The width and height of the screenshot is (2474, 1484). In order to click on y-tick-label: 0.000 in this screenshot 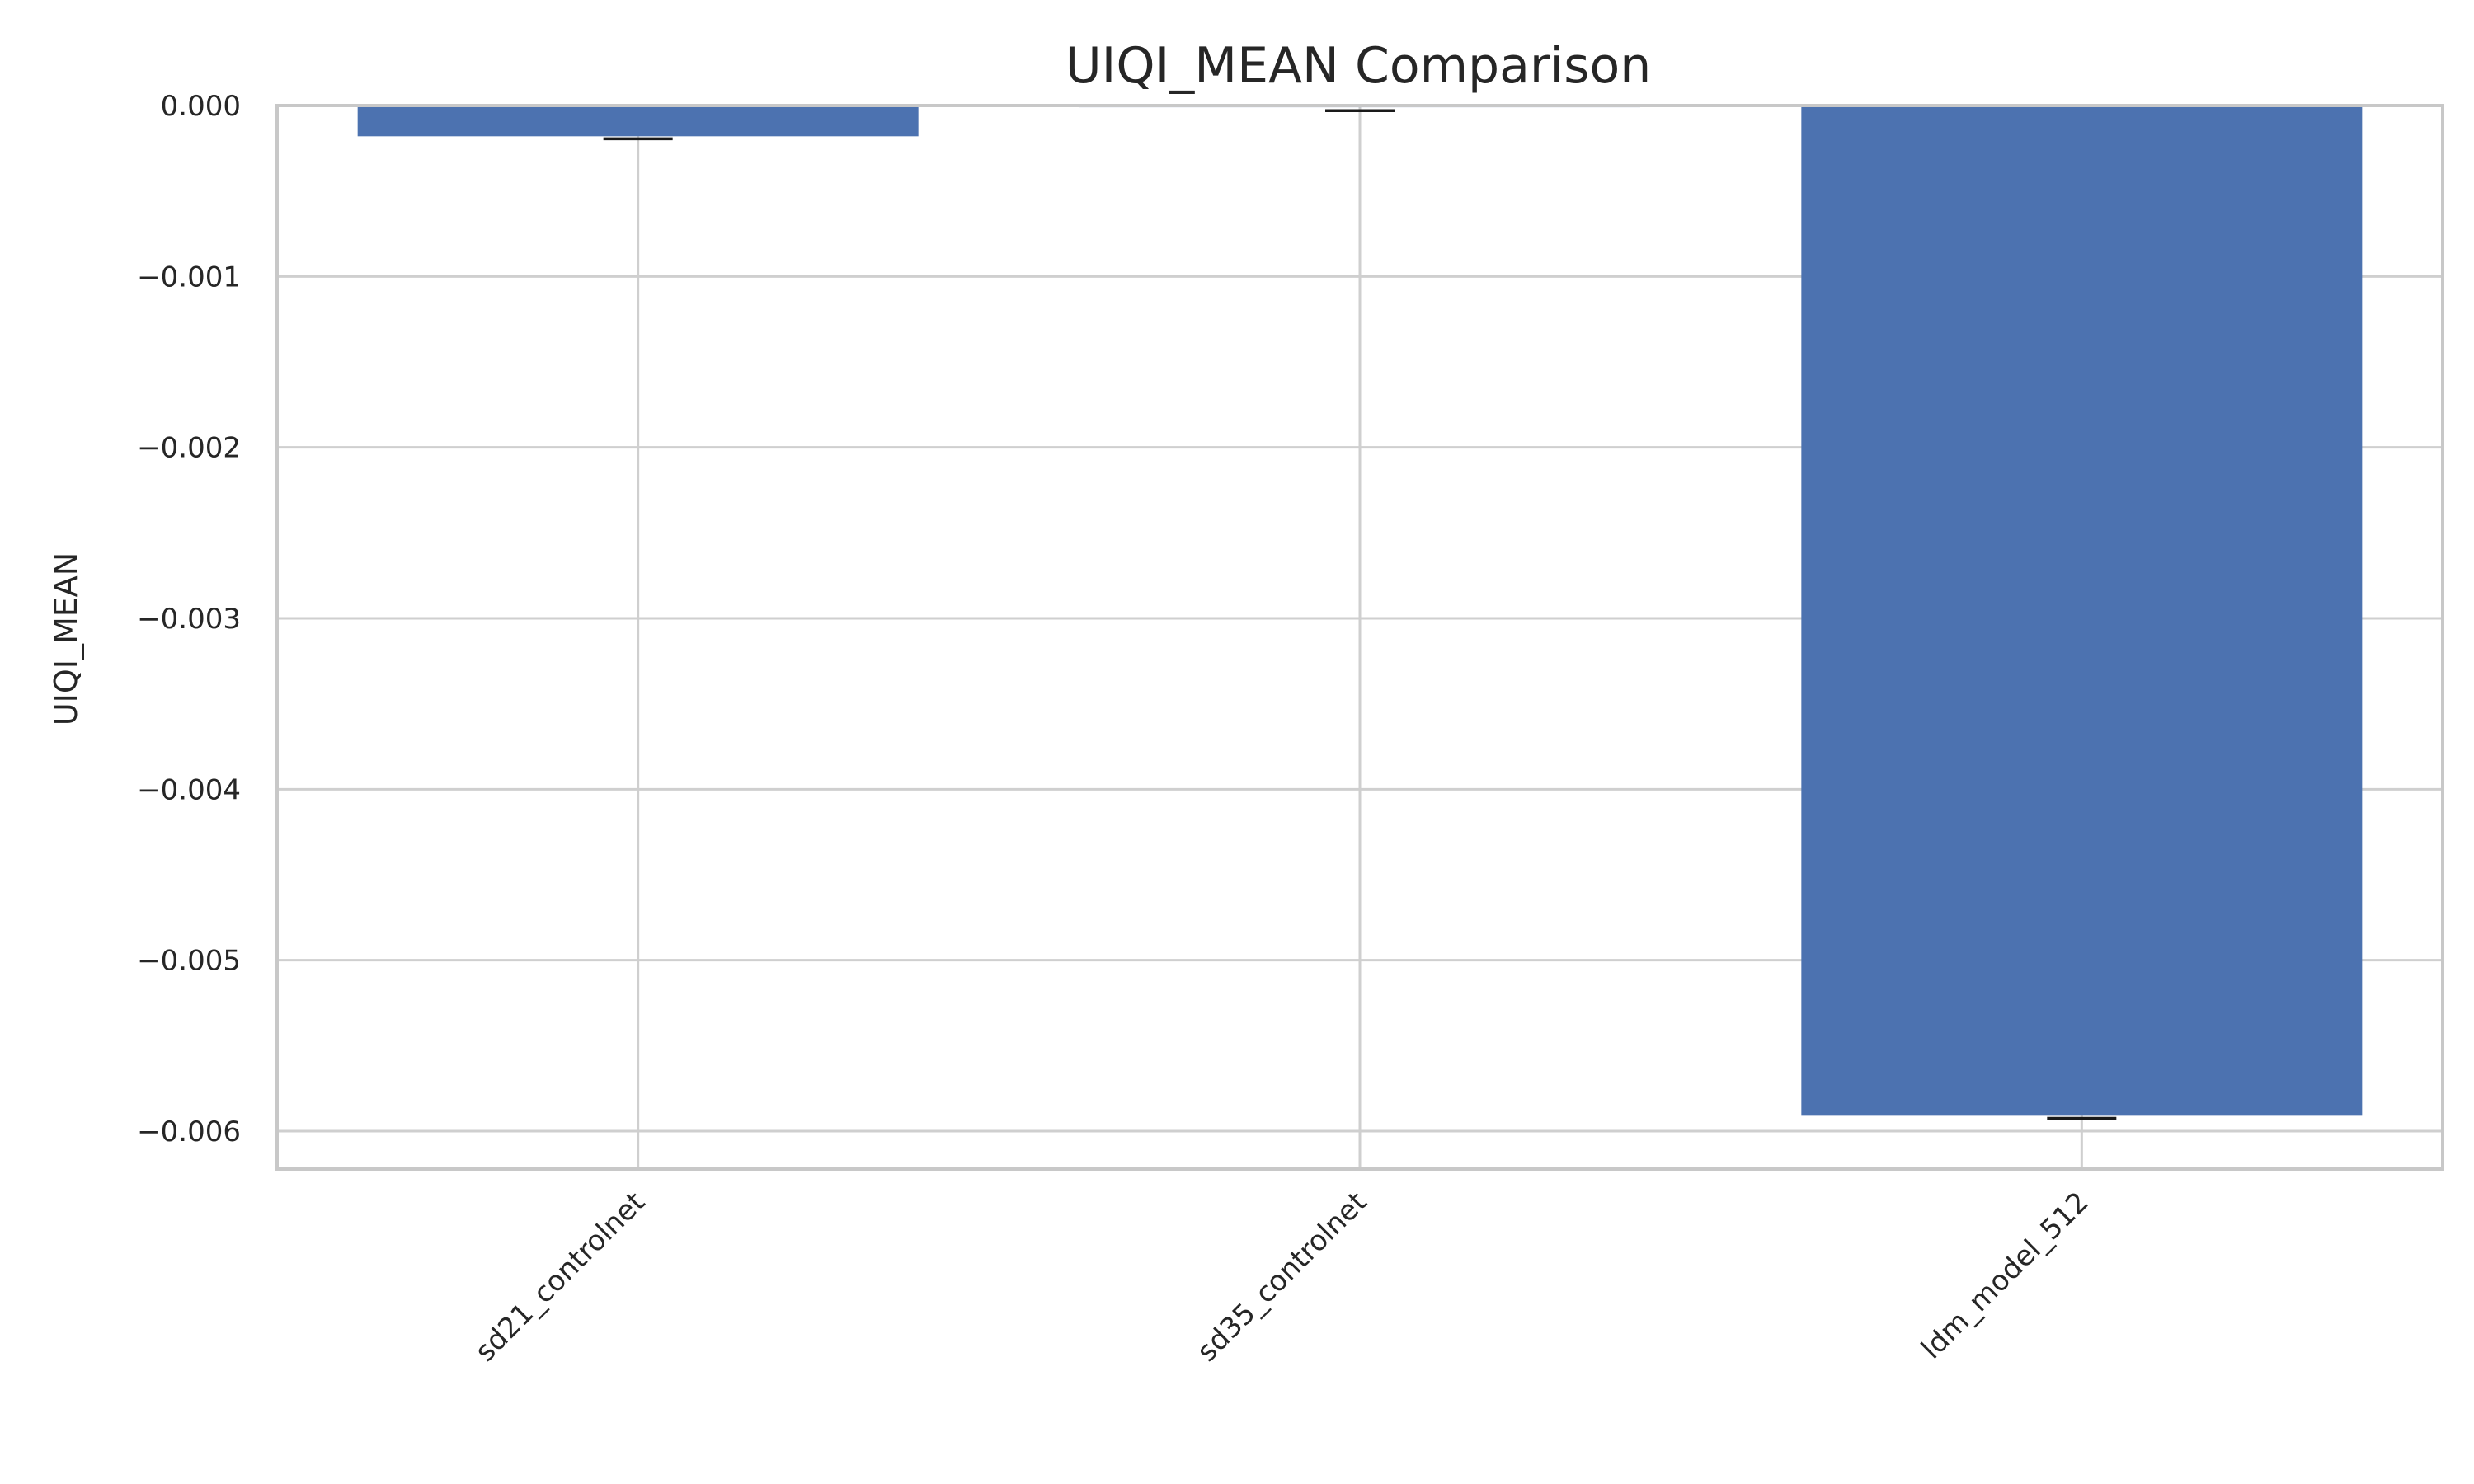, I will do `click(201, 106)`.